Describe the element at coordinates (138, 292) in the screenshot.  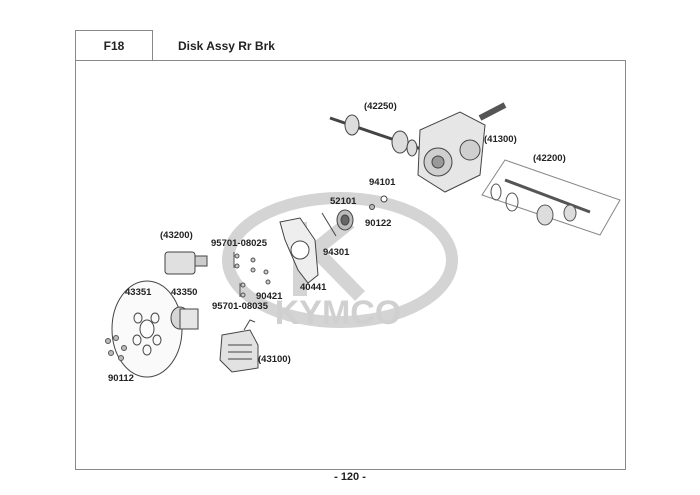
I see `part-label-43351: 43351` at that location.